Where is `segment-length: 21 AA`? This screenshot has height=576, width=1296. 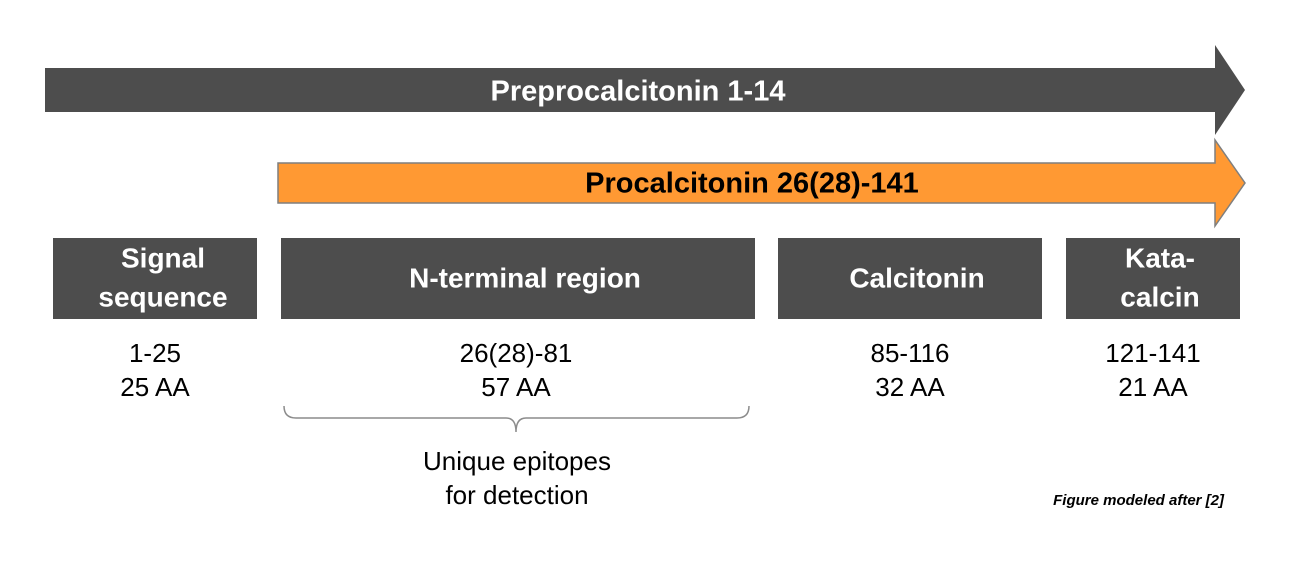
segment-length: 21 AA is located at coordinates (1153, 387).